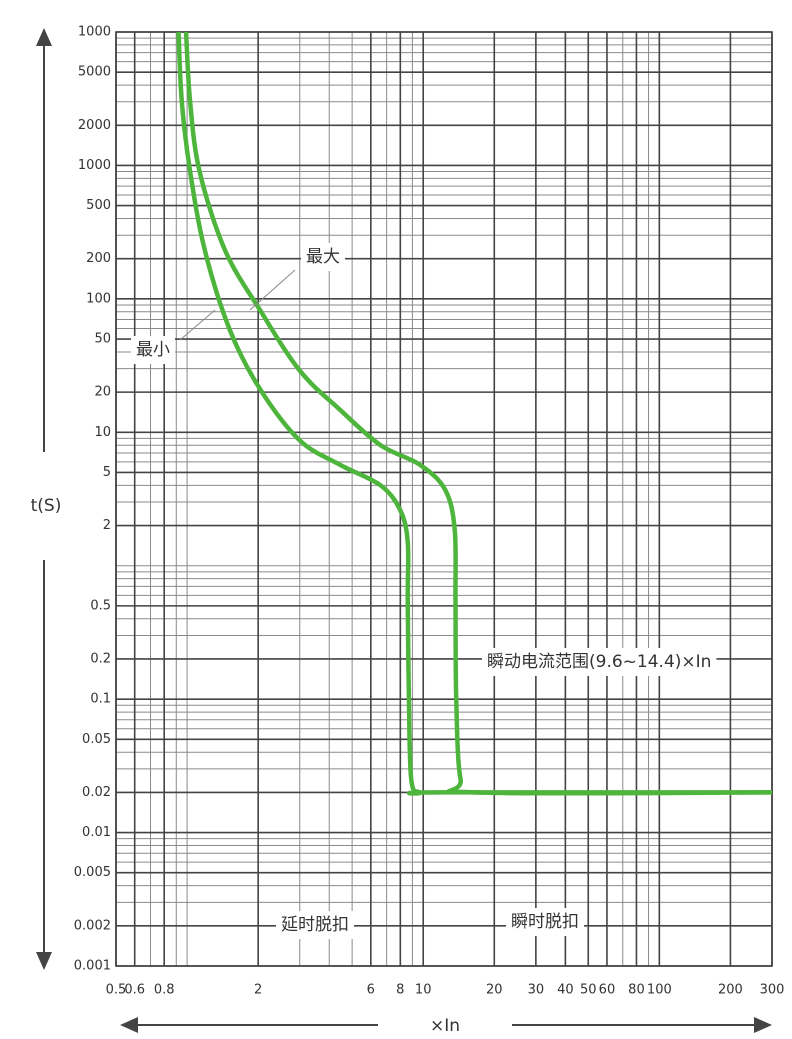  What do you see at coordinates (258, 990) in the screenshot?
I see `x-tick-label: 2` at bounding box center [258, 990].